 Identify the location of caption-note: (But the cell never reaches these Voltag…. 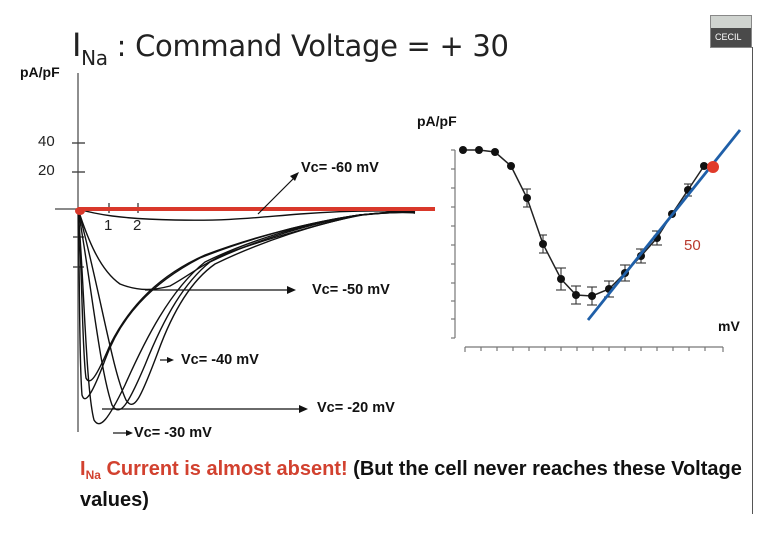
(411, 484).